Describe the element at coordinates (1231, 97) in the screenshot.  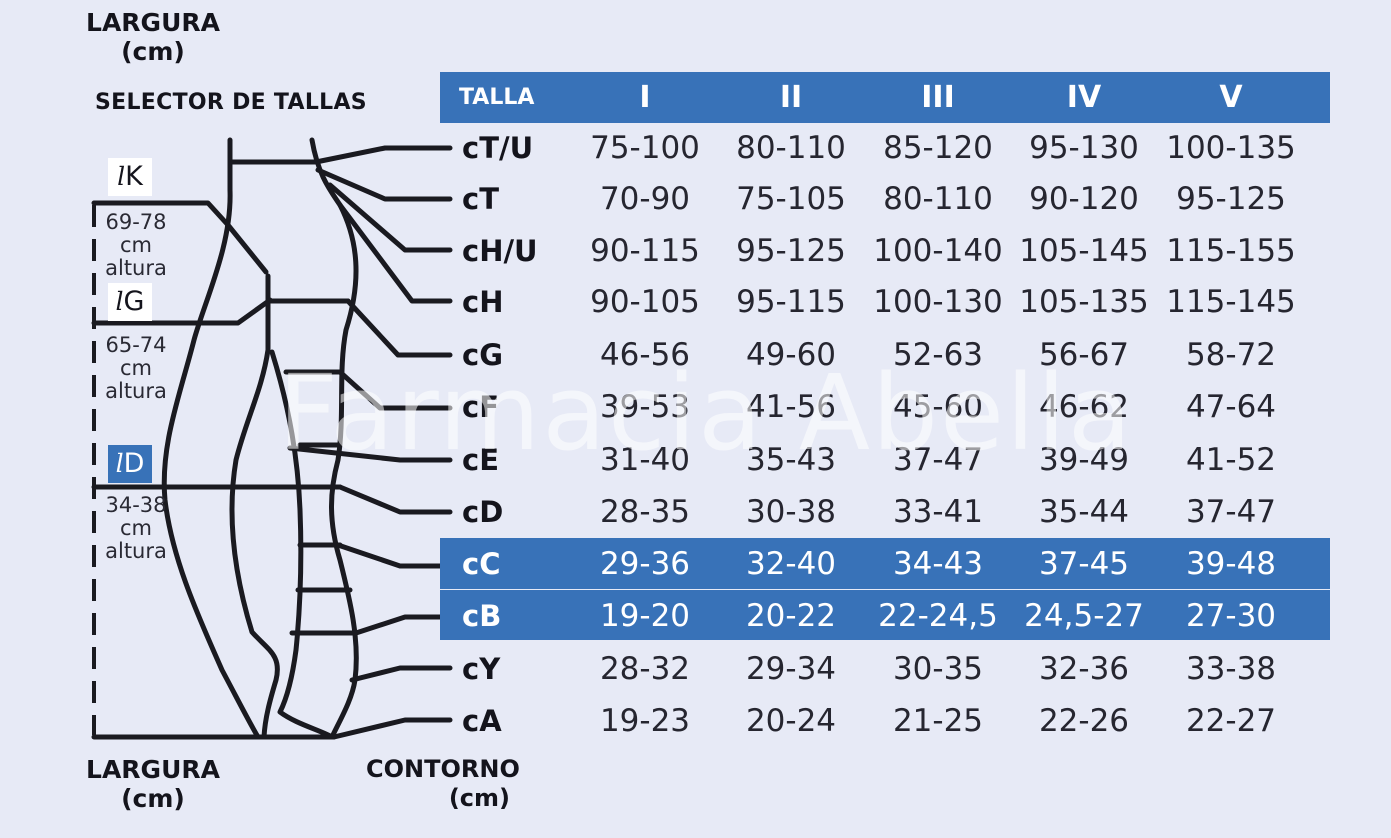
I see `header-cell-size-5: V` at that location.